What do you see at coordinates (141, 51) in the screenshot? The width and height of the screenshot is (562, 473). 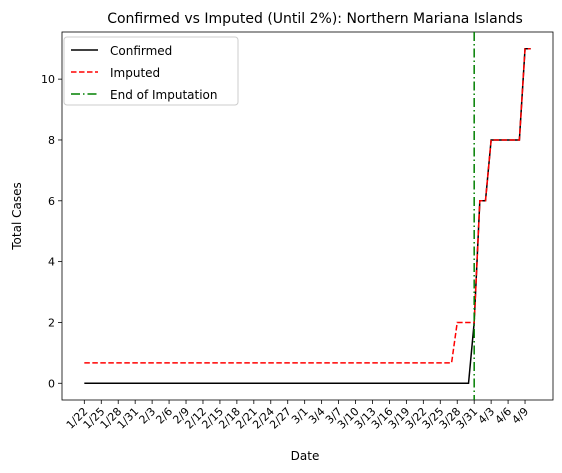 I see `legend-label-confirmed: Confirmed` at bounding box center [141, 51].